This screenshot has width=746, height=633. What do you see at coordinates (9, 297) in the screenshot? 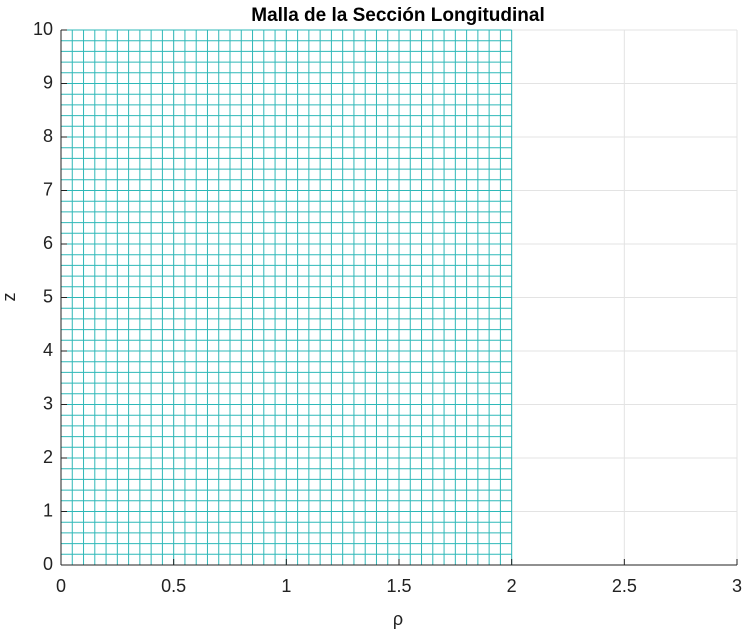
I see `y-axis-label: z` at bounding box center [9, 297].